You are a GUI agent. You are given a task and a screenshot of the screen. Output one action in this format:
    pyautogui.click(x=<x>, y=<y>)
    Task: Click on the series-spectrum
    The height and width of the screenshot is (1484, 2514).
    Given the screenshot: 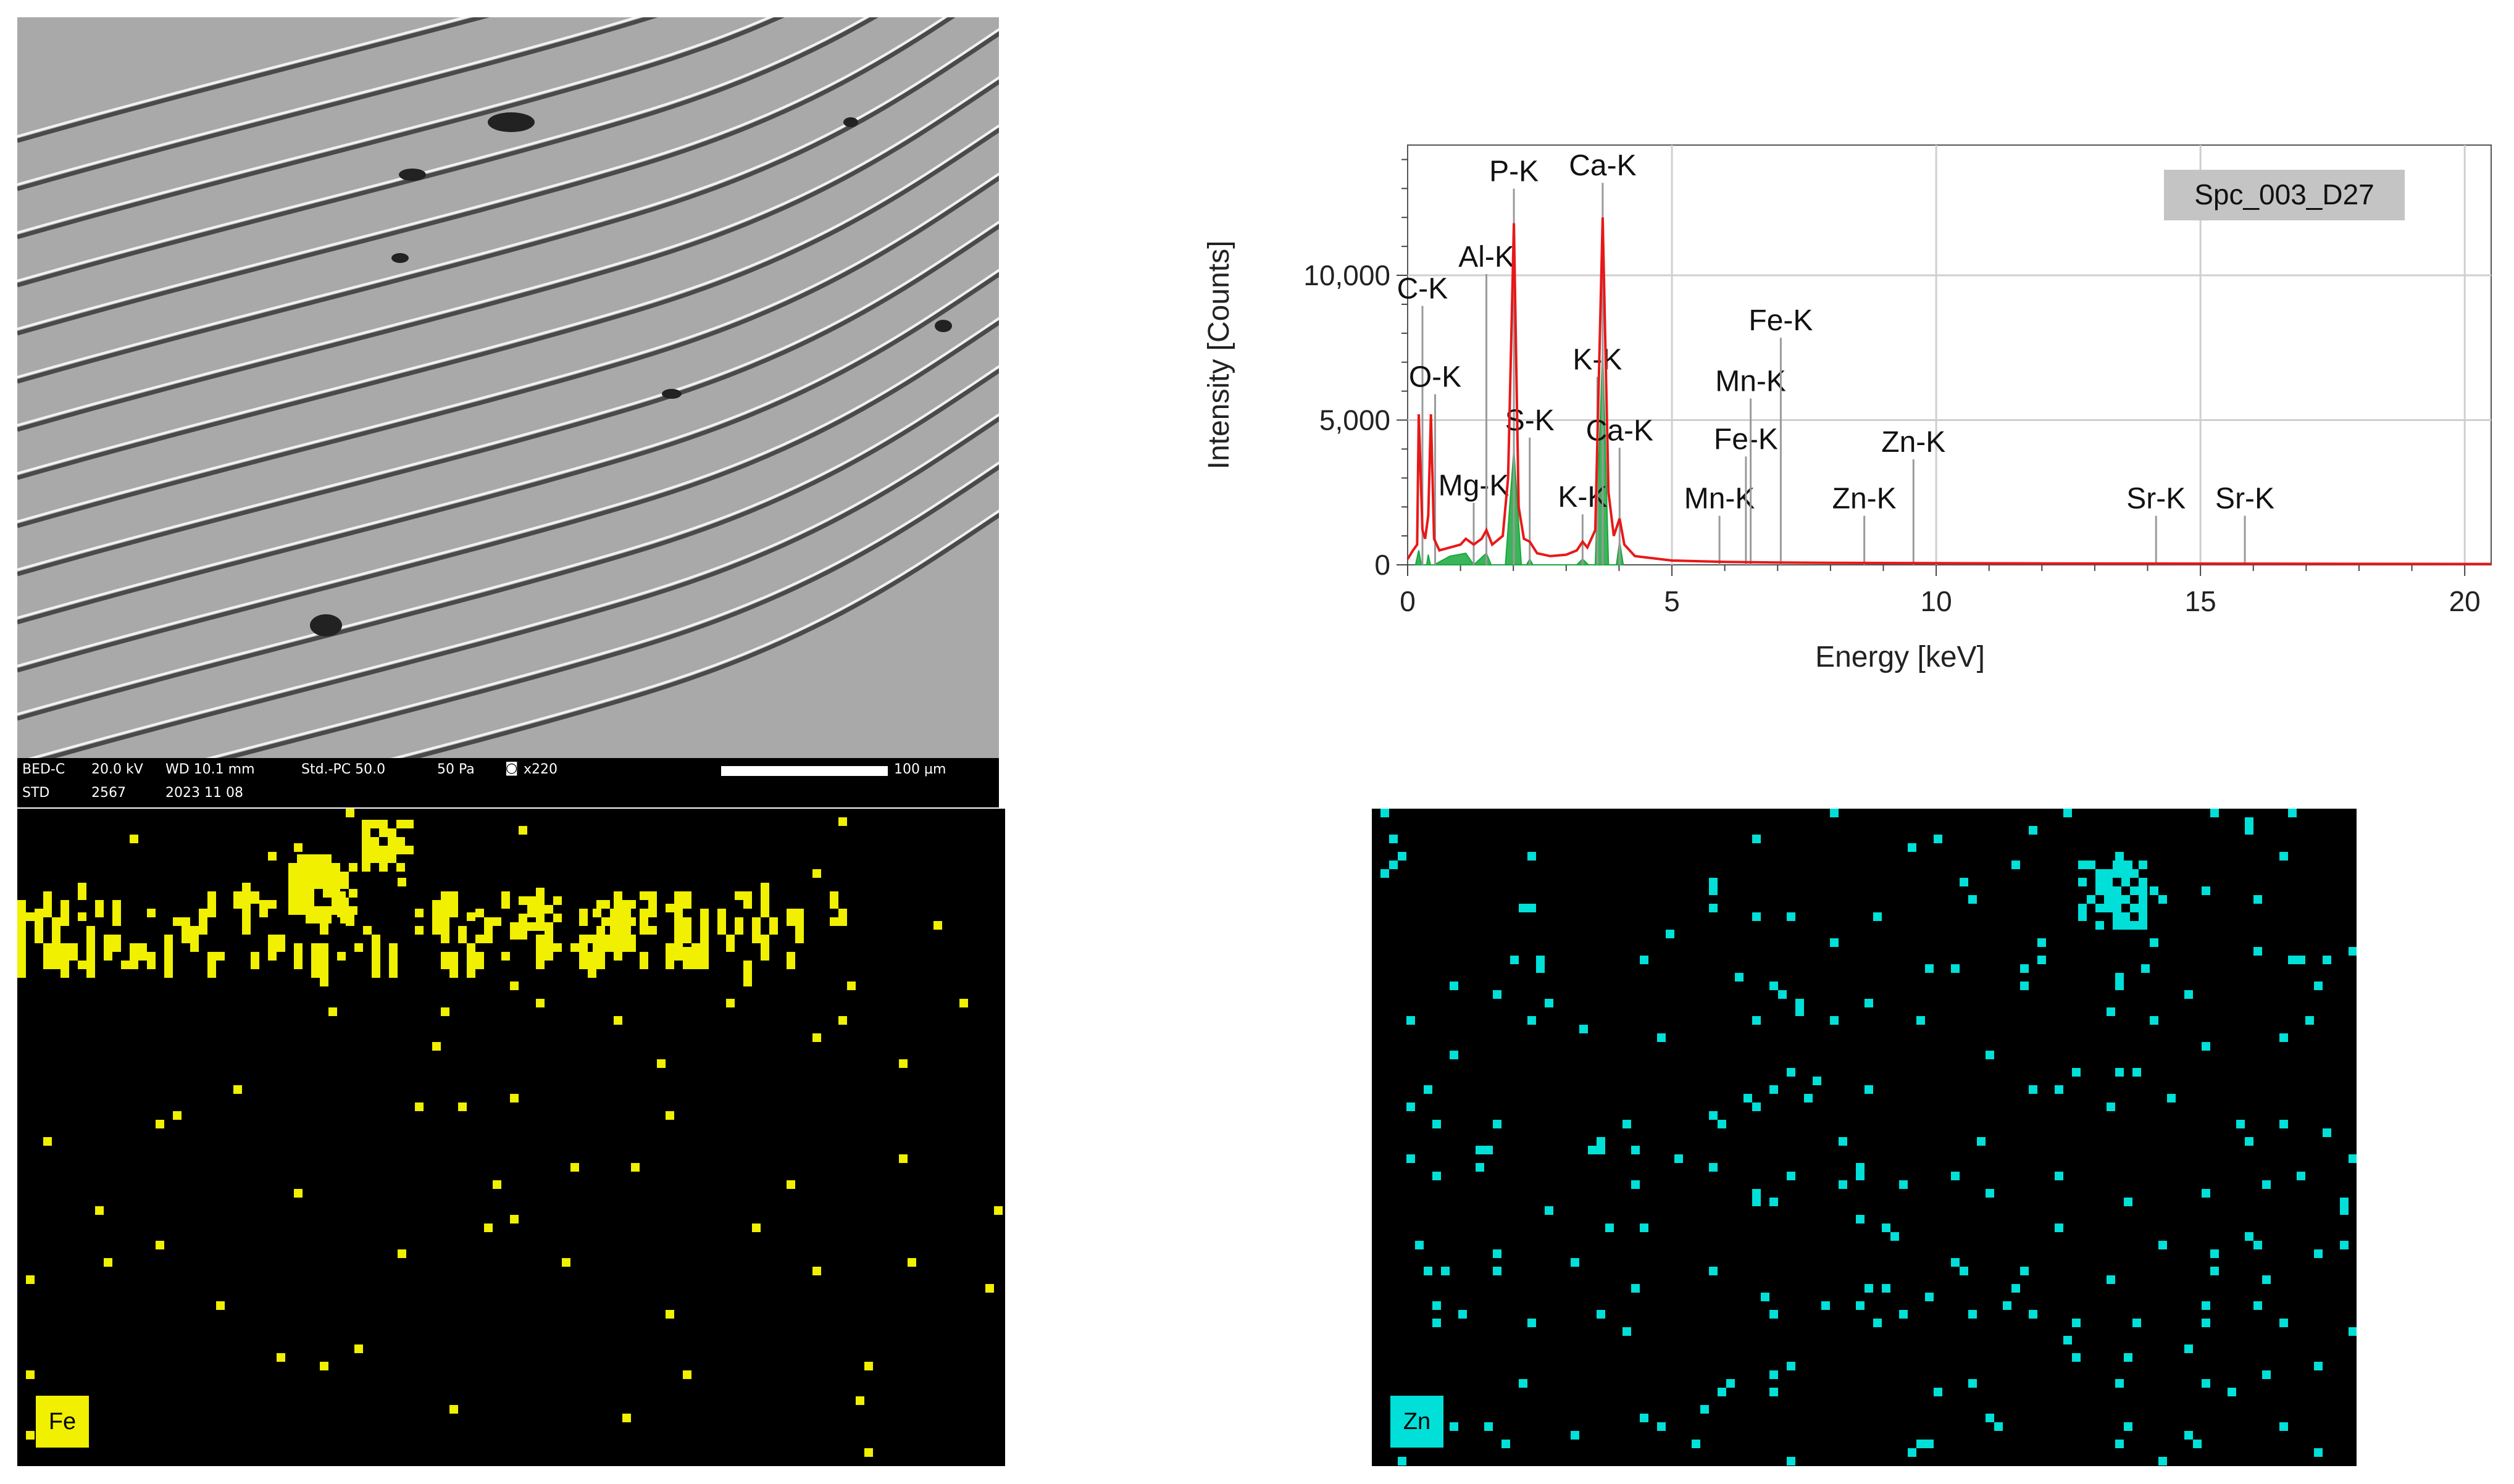 What is the action you would take?
    pyautogui.click(x=1948, y=391)
    